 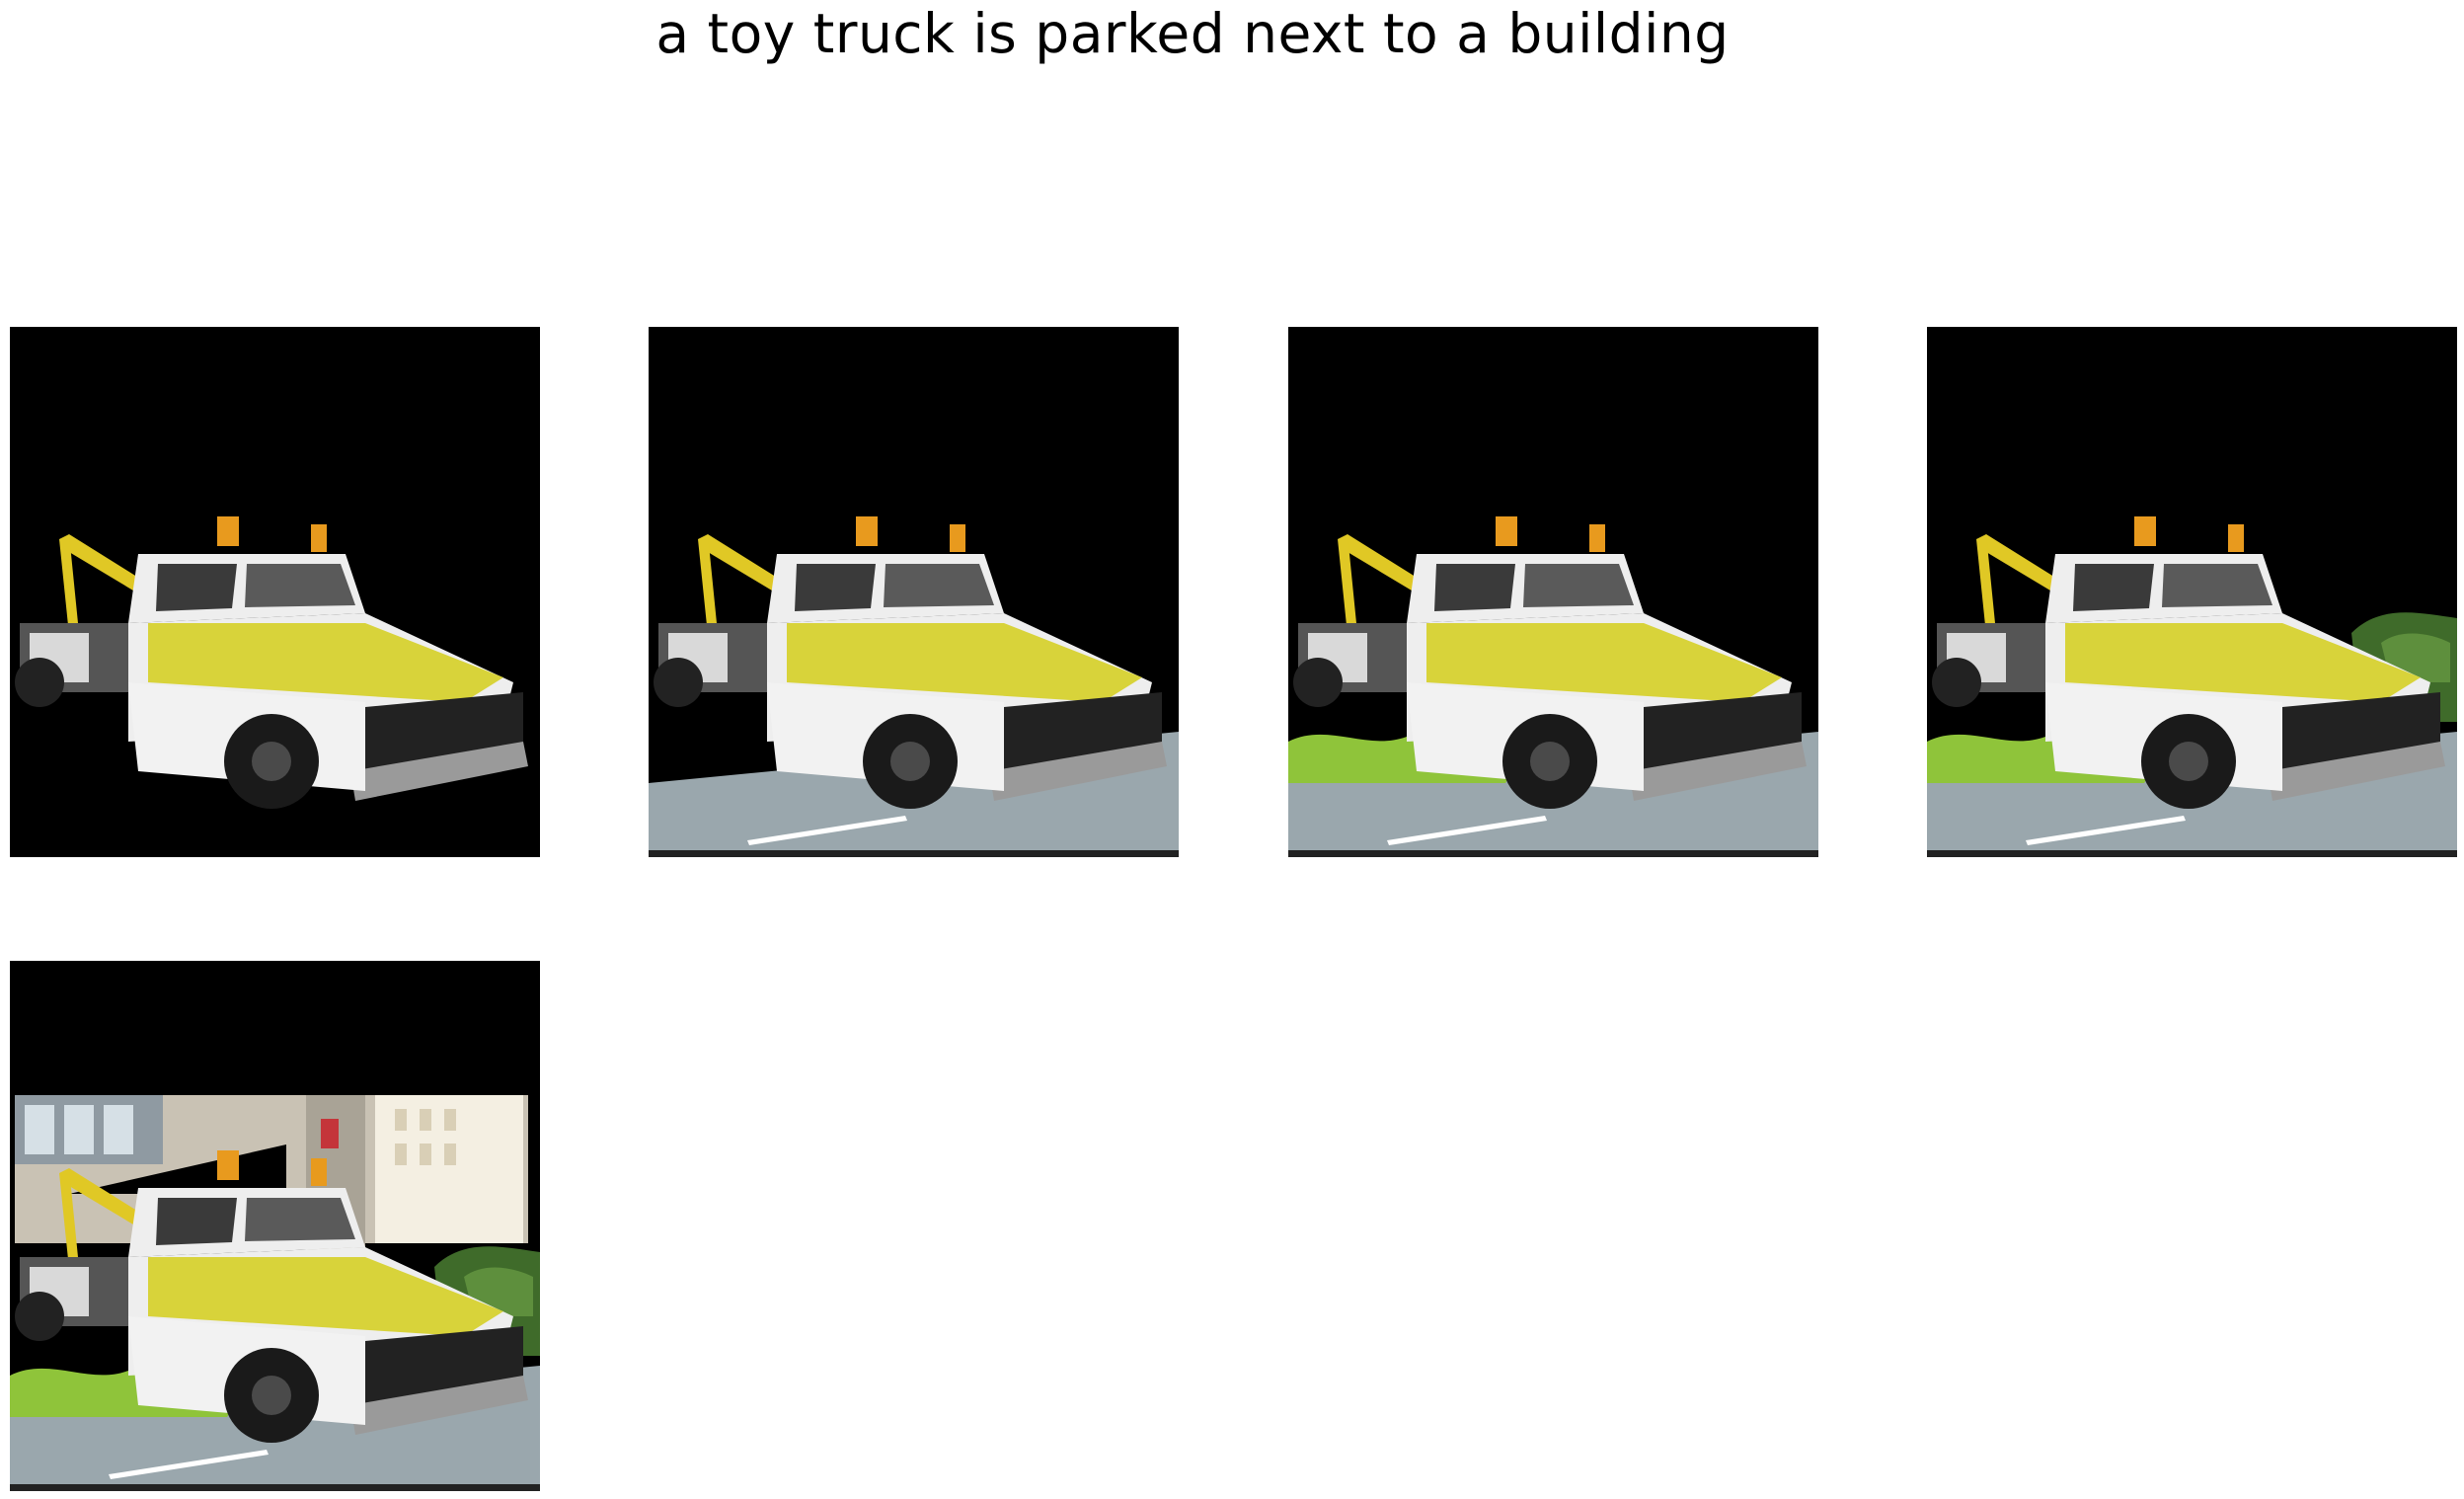 What do you see at coordinates (1192, 33) in the screenshot?
I see `figure-title: a toy truck is parked next to a building` at bounding box center [1192, 33].